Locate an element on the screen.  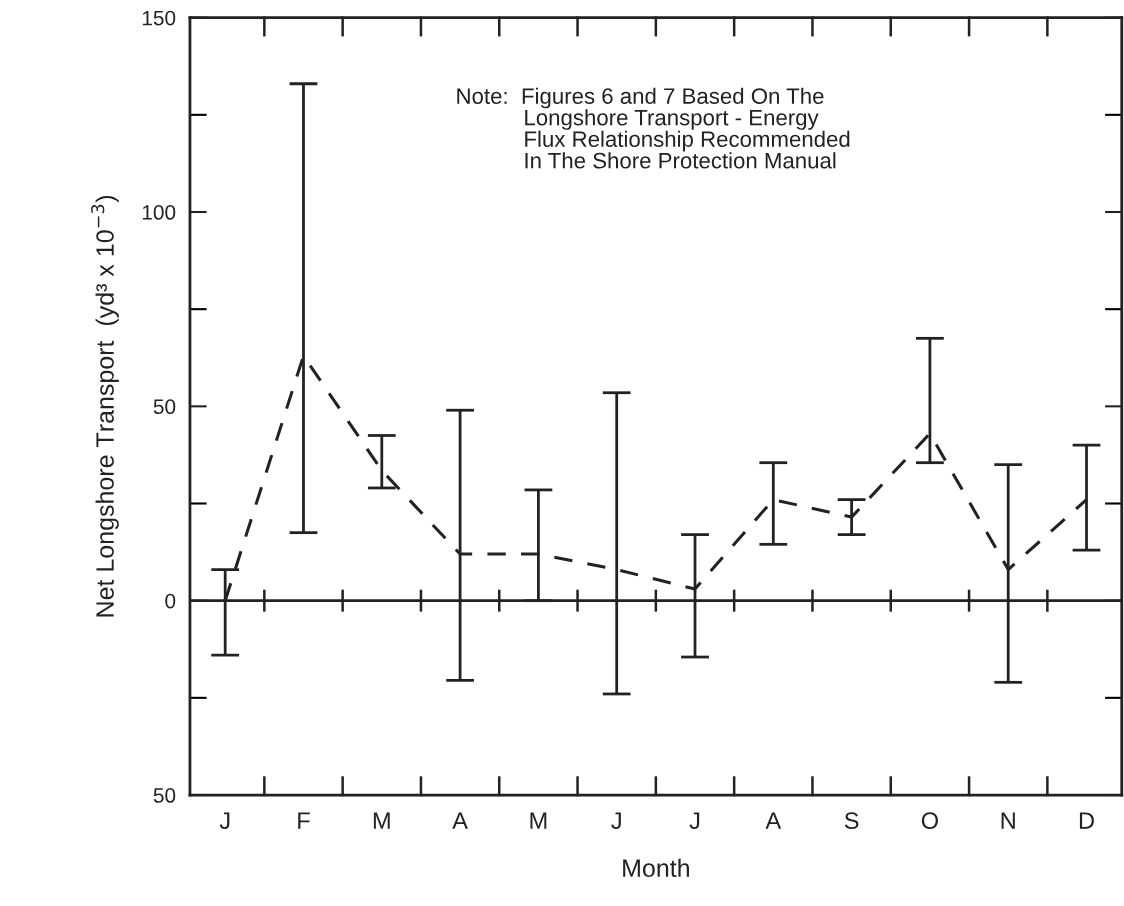
x-tick-label: O is located at coordinates (929, 821).